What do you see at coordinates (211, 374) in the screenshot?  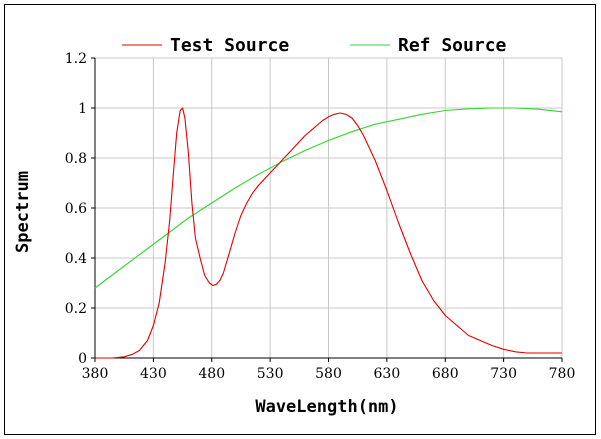 I see `x-tick-label: 480` at bounding box center [211, 374].